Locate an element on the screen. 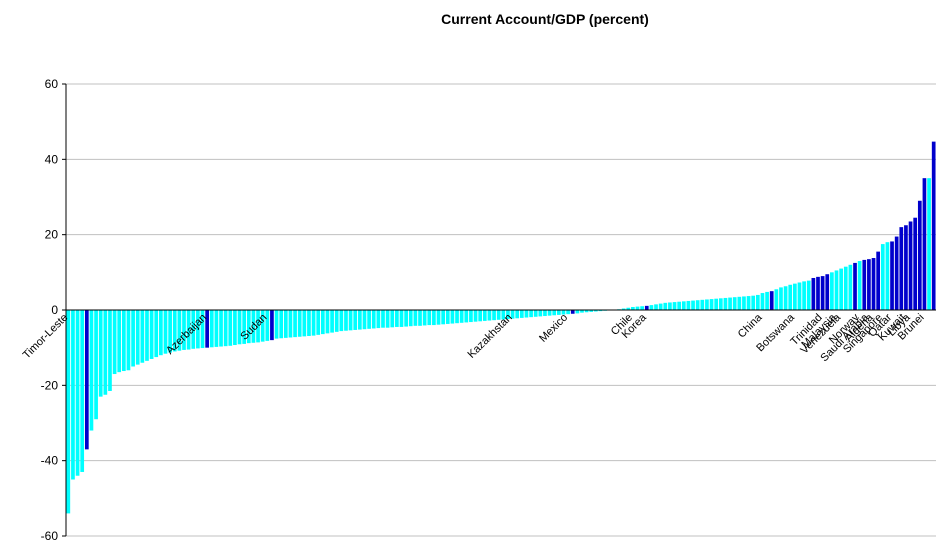 Image resolution: width=937 pixels, height=544 pixels. y-tick-label: 20 is located at coordinates (52, 235).